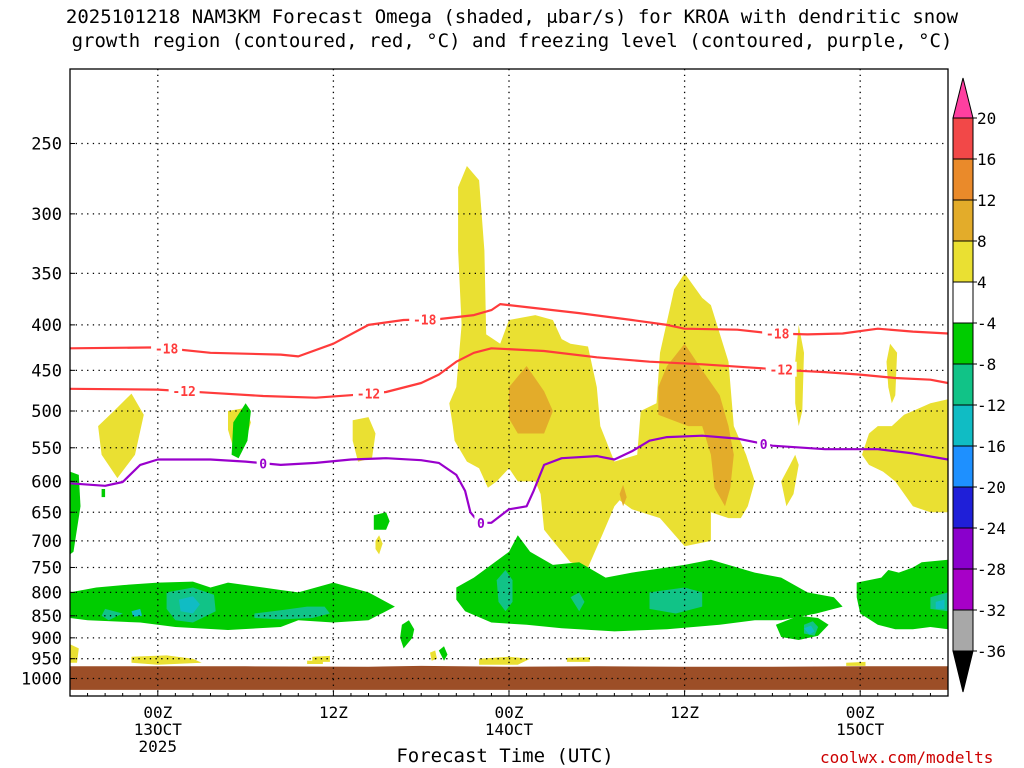  Describe the element at coordinates (46, 274) in the screenshot. I see `pressure-tick-label: 350` at that location.